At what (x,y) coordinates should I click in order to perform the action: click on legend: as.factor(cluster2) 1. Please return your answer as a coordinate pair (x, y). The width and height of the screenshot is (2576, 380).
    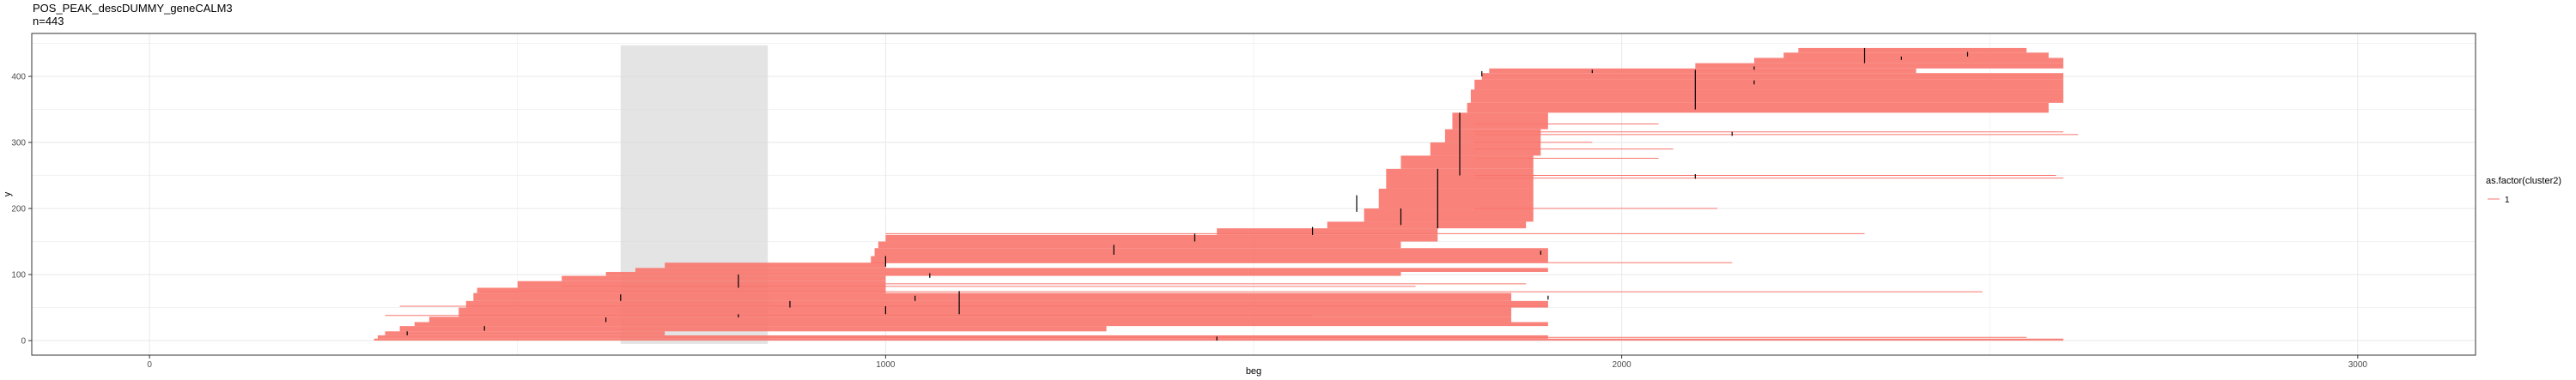
    Looking at the image, I should click on (2523, 190).